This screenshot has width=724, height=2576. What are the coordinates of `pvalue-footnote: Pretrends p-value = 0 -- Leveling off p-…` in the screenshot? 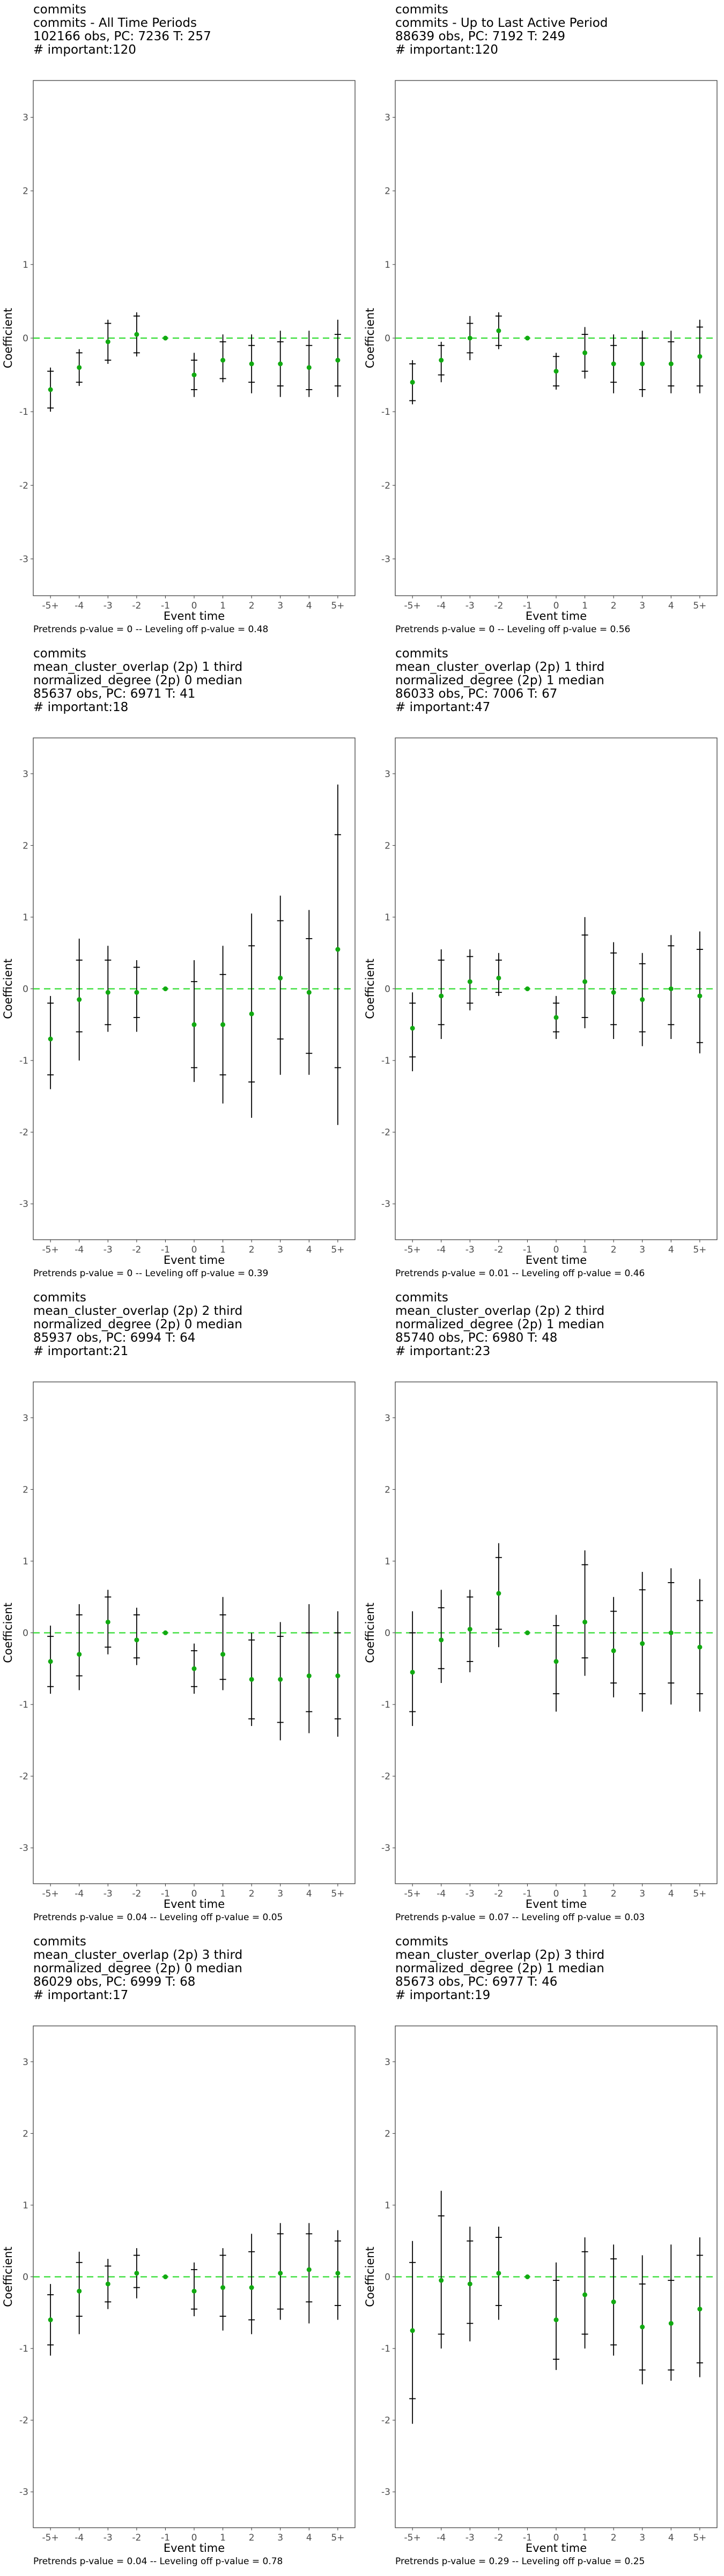 It's located at (513, 629).